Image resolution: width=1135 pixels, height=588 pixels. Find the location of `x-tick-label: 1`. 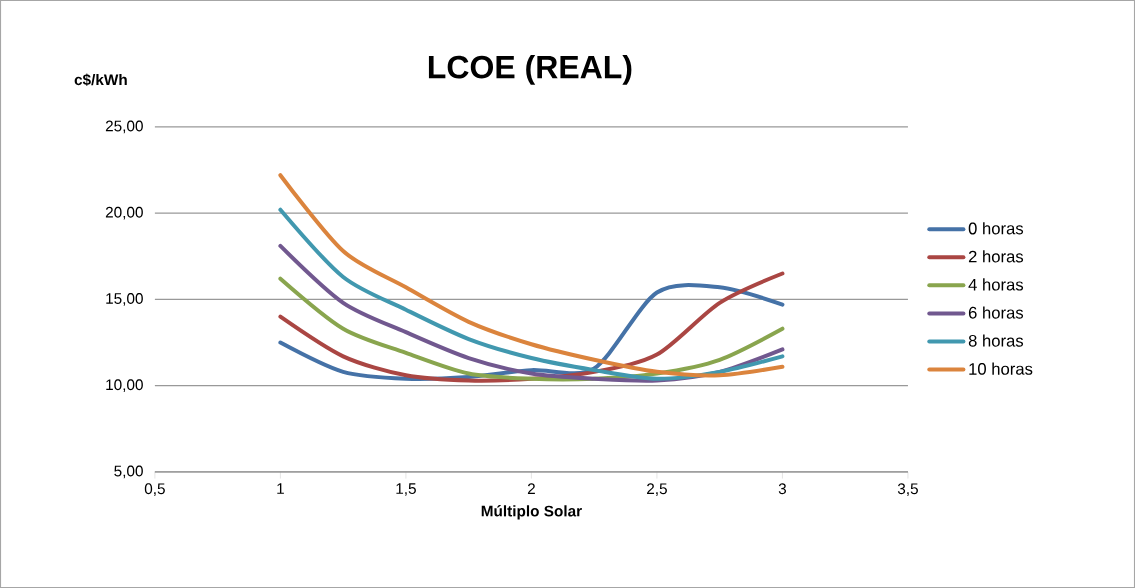

x-tick-label: 1 is located at coordinates (280, 488).